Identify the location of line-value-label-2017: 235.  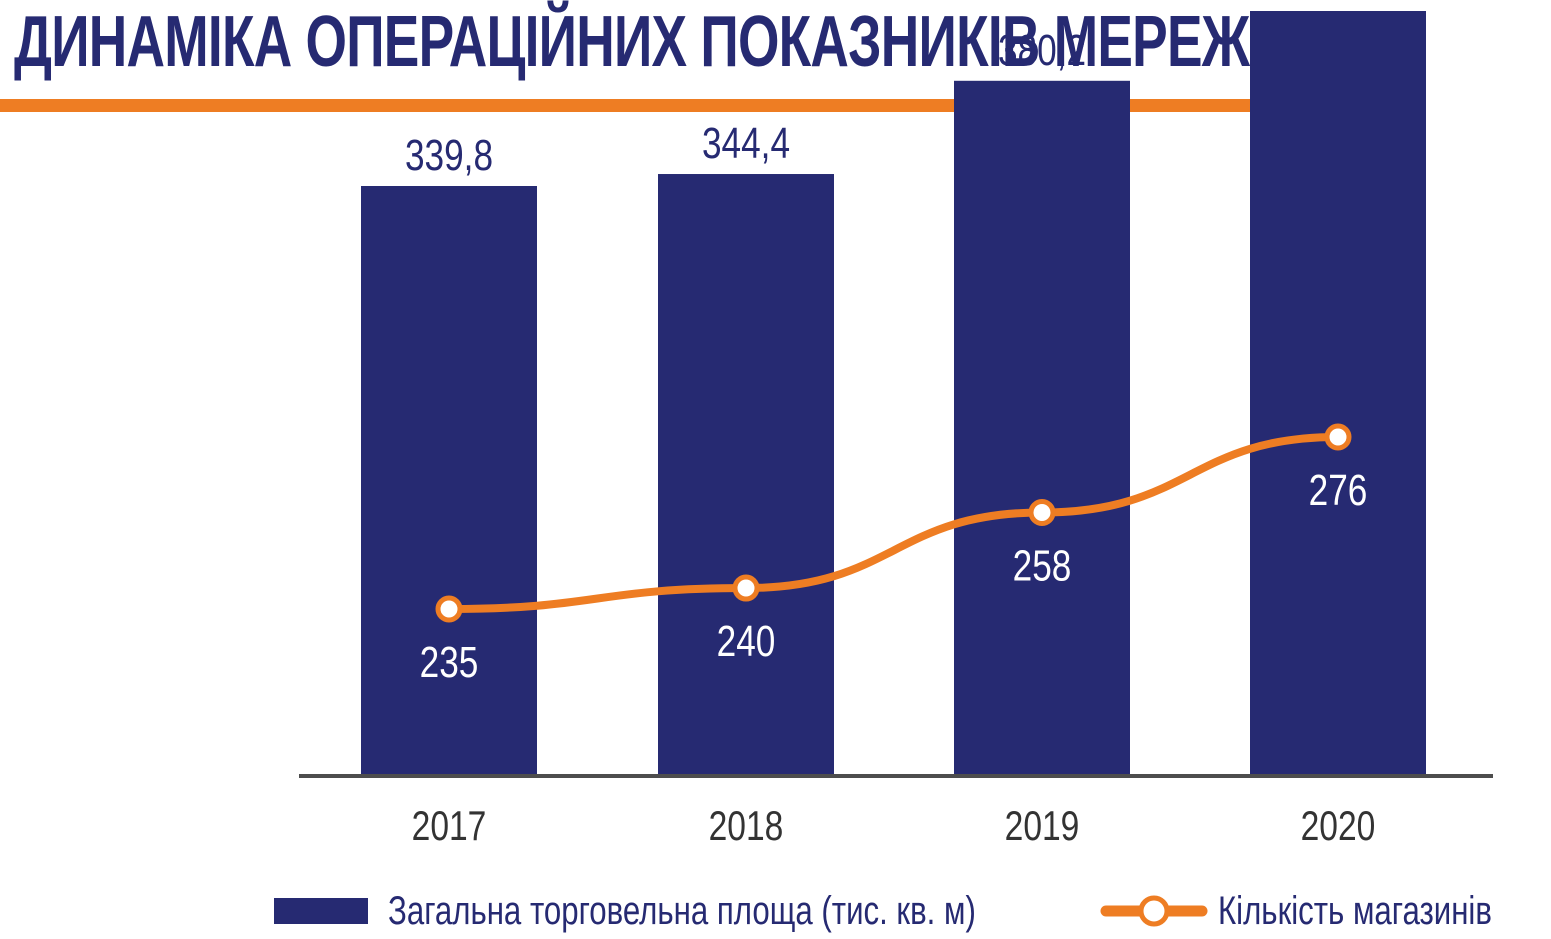
(449, 662).